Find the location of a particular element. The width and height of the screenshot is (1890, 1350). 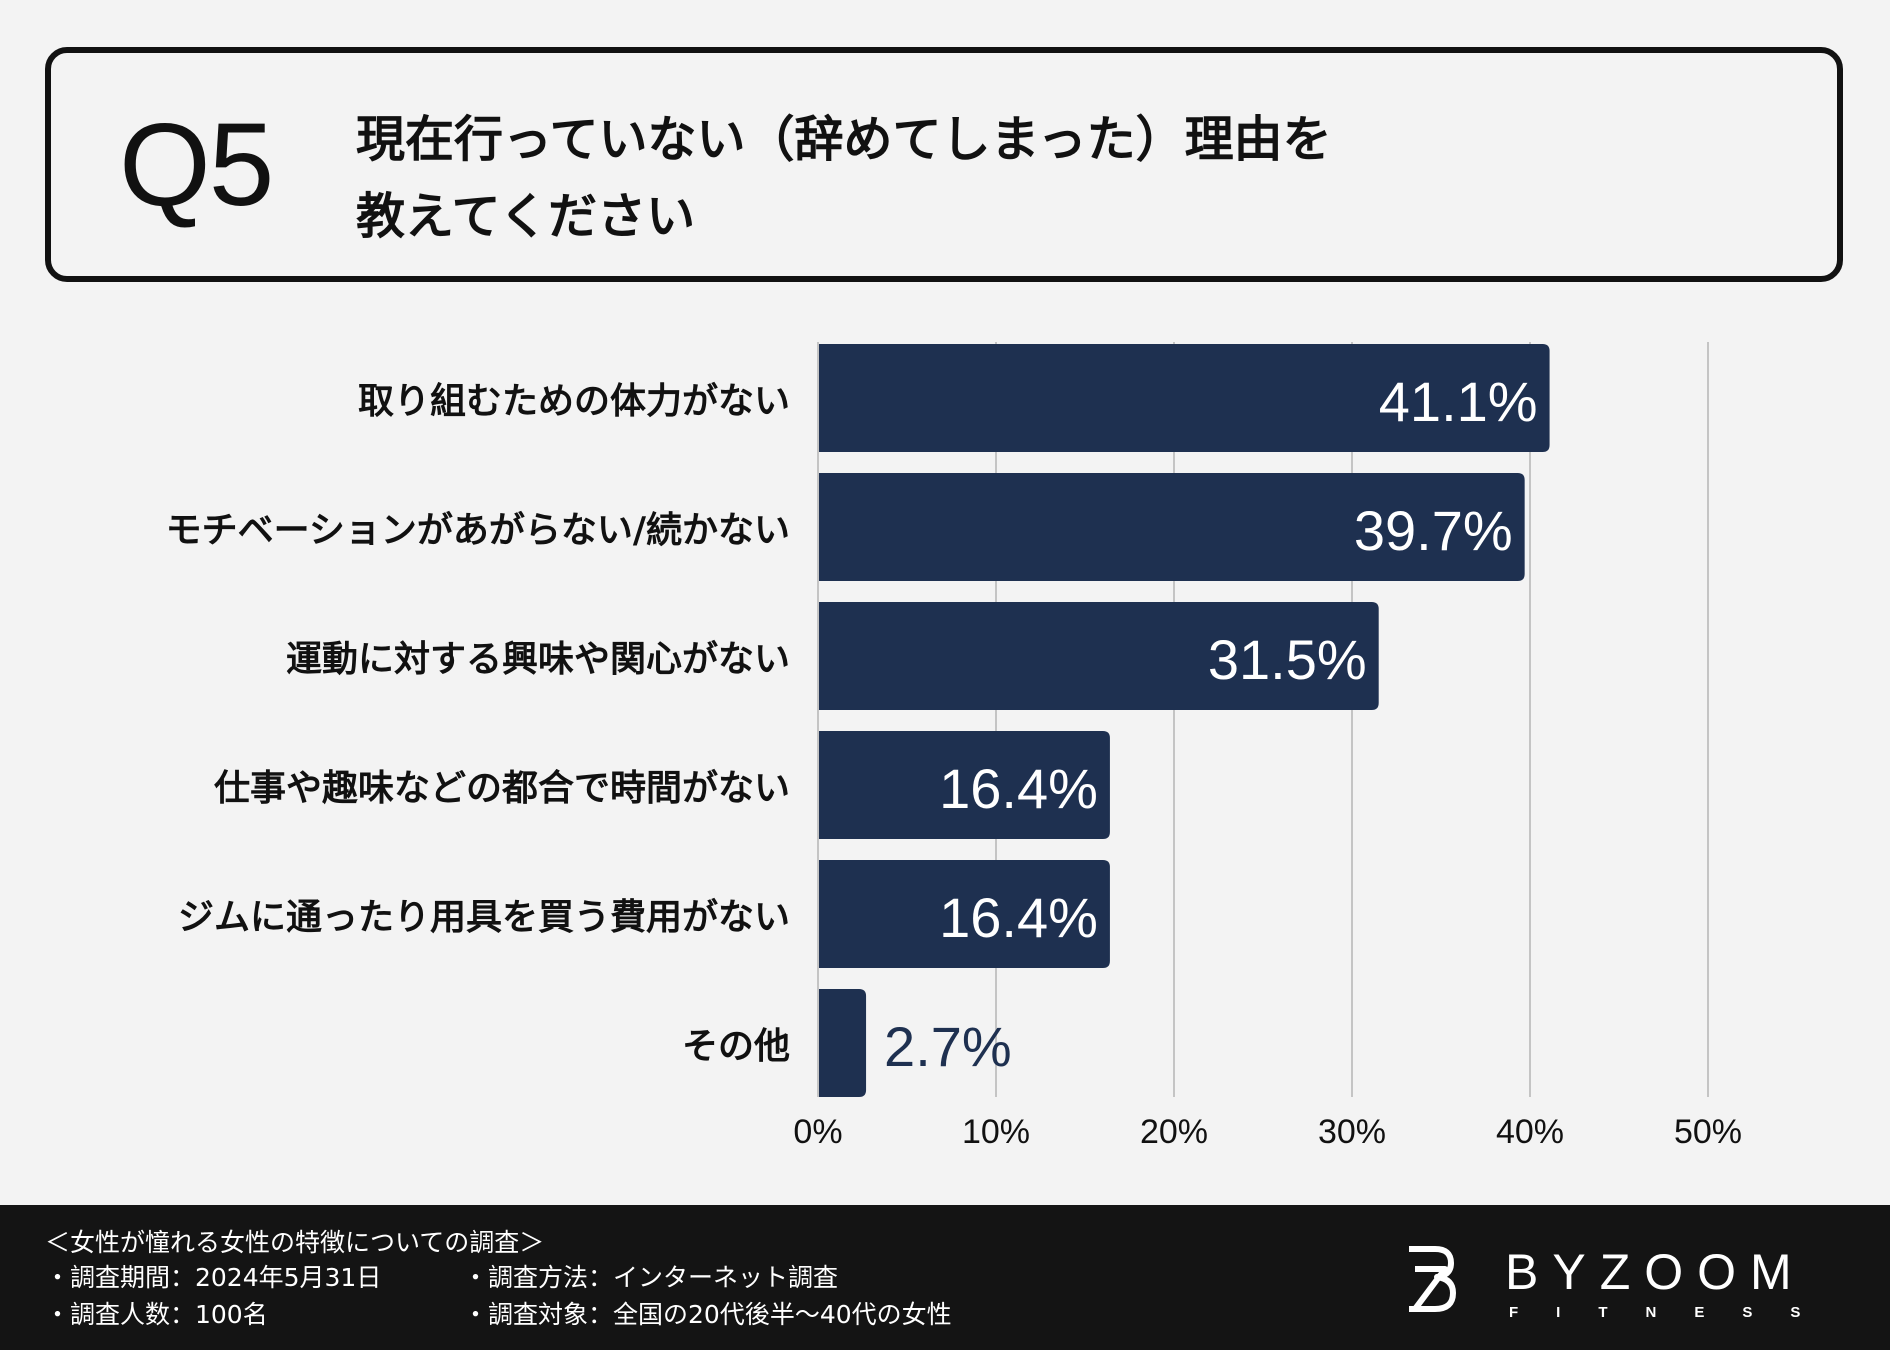

tick-label: 10% is located at coordinates (996, 1132).